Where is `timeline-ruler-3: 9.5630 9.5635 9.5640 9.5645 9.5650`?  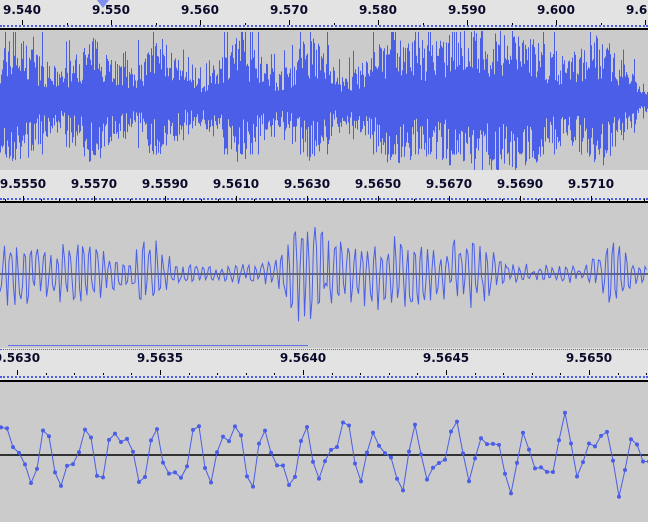 timeline-ruler-3: 9.5630 9.5635 9.5640 9.5645 9.5650 is located at coordinates (324, 363).